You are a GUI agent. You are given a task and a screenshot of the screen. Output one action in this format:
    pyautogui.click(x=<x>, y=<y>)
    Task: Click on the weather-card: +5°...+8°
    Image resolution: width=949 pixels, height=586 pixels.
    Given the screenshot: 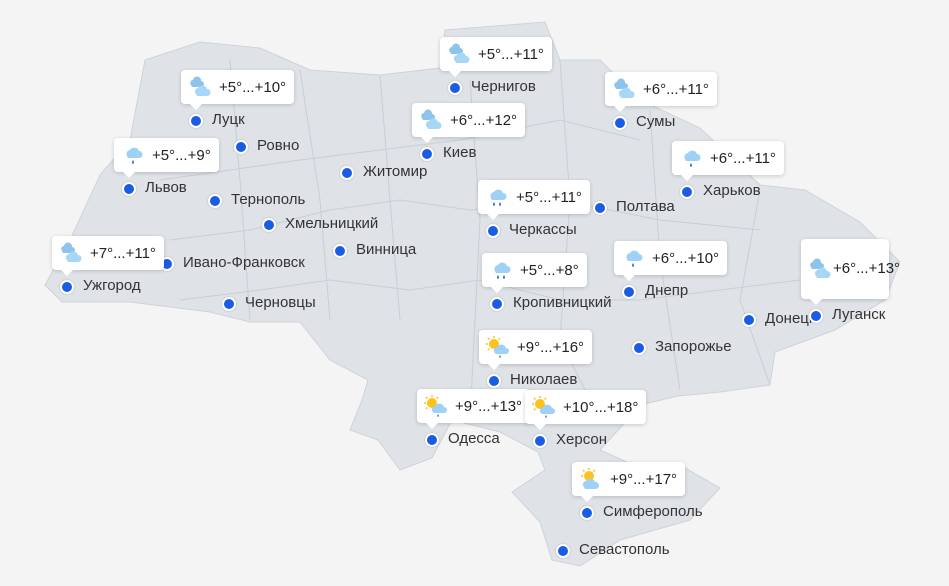 What is the action you would take?
    pyautogui.click(x=534, y=273)
    